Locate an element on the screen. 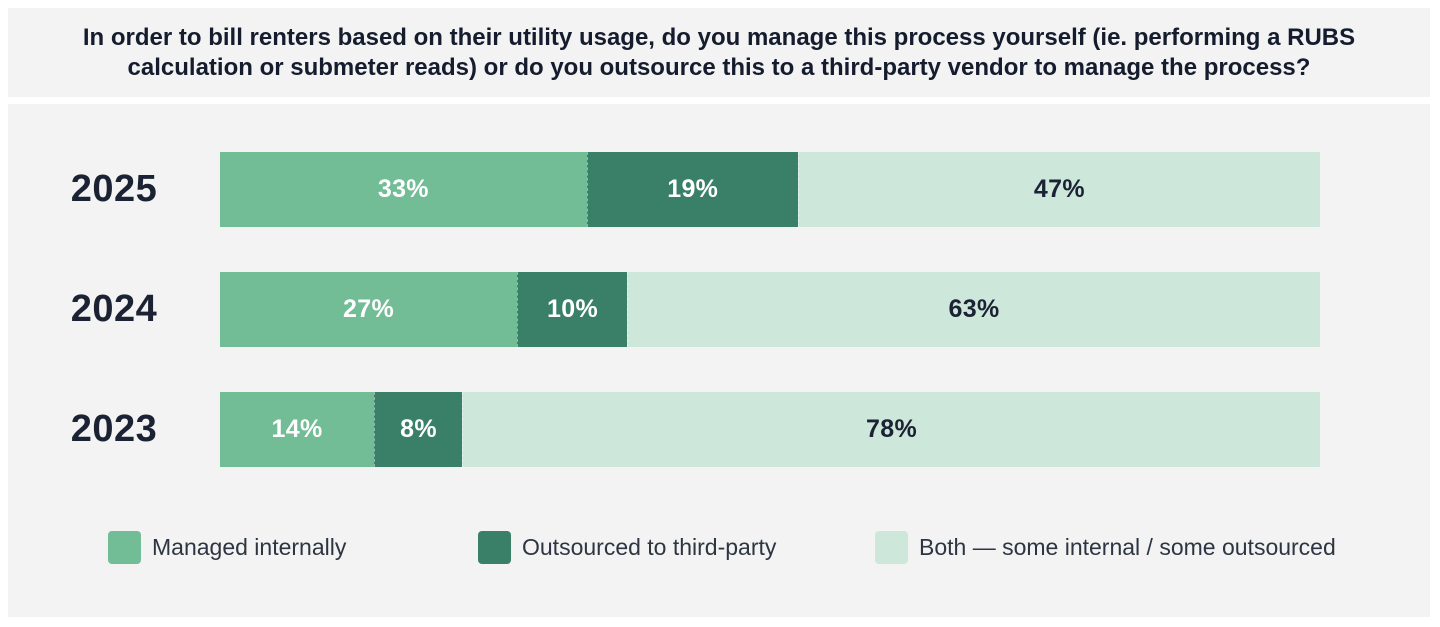 The height and width of the screenshot is (627, 1440). legend-label: Both — some internal / some outsourced is located at coordinates (1127, 547).